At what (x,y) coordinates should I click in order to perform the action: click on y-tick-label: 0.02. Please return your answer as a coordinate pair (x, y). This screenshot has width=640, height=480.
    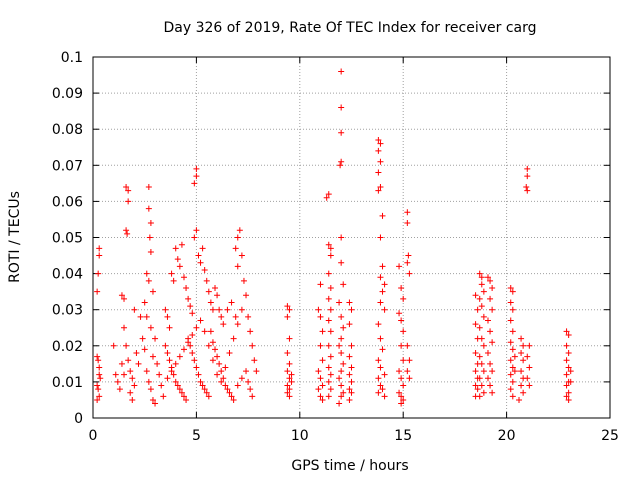
    Looking at the image, I should click on (67, 347).